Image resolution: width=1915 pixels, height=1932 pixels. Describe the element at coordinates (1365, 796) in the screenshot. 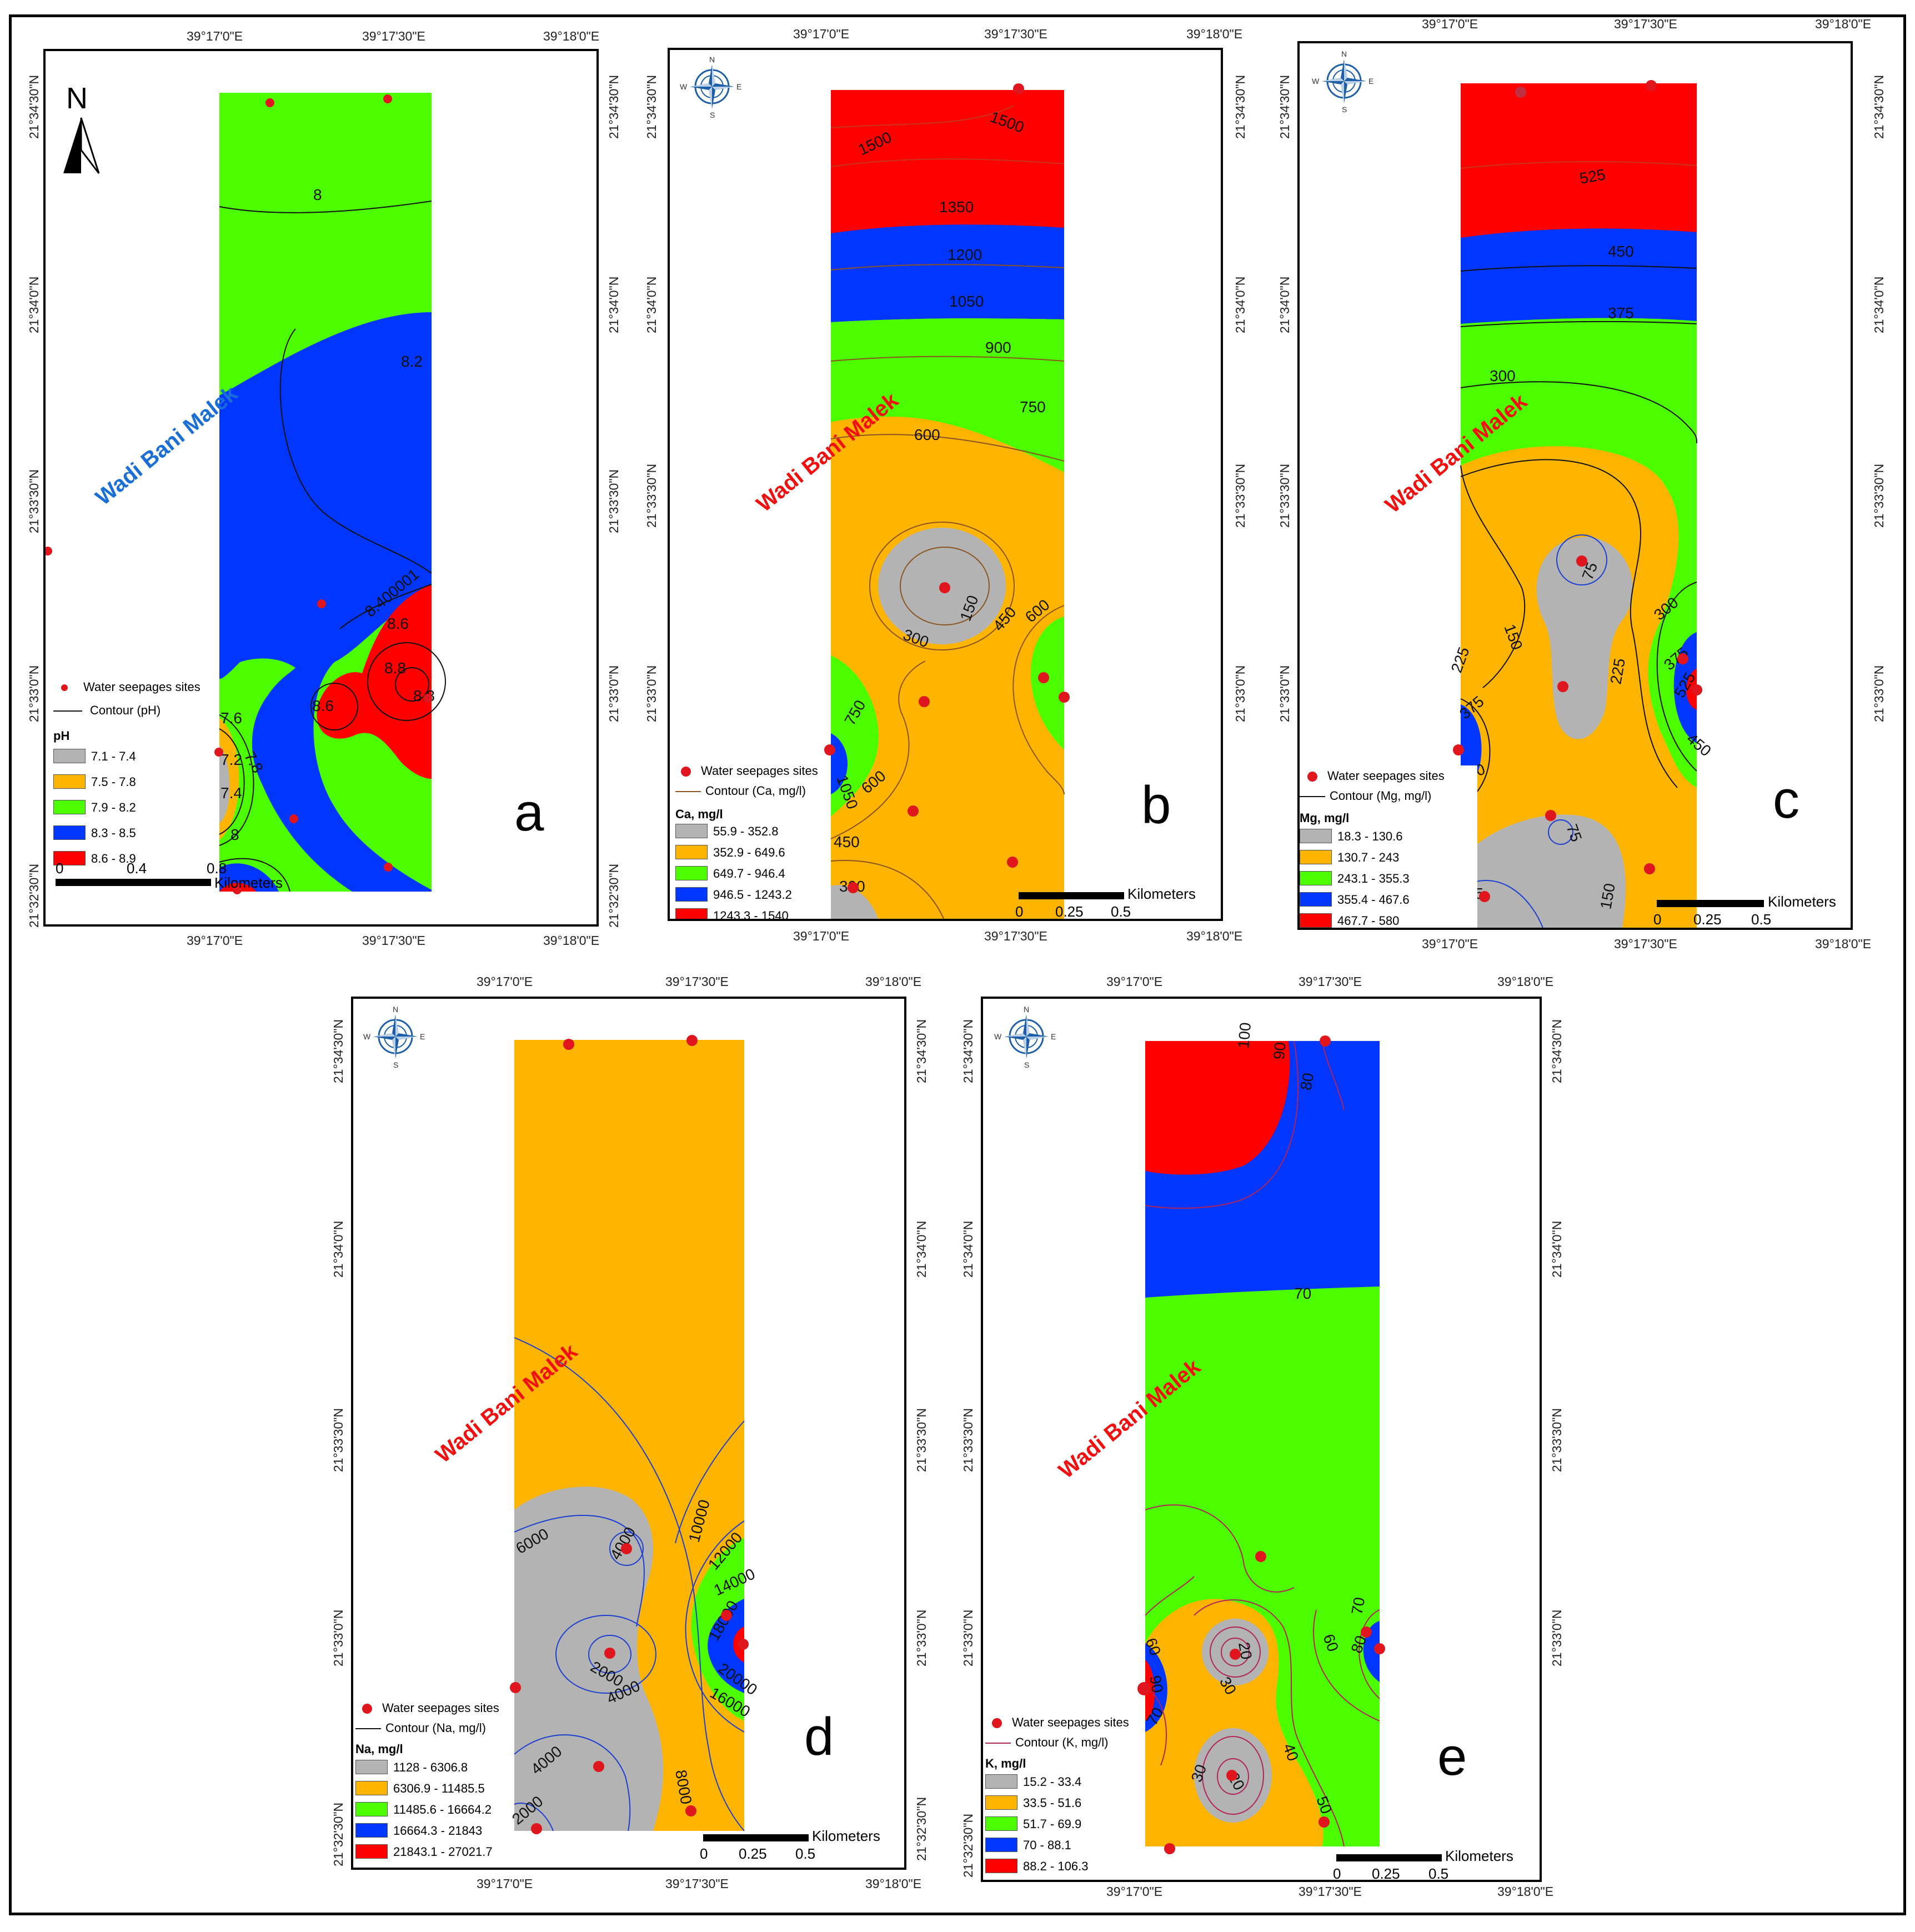

I see `legend-contour-row: Contour (Mg, mg/l)` at that location.